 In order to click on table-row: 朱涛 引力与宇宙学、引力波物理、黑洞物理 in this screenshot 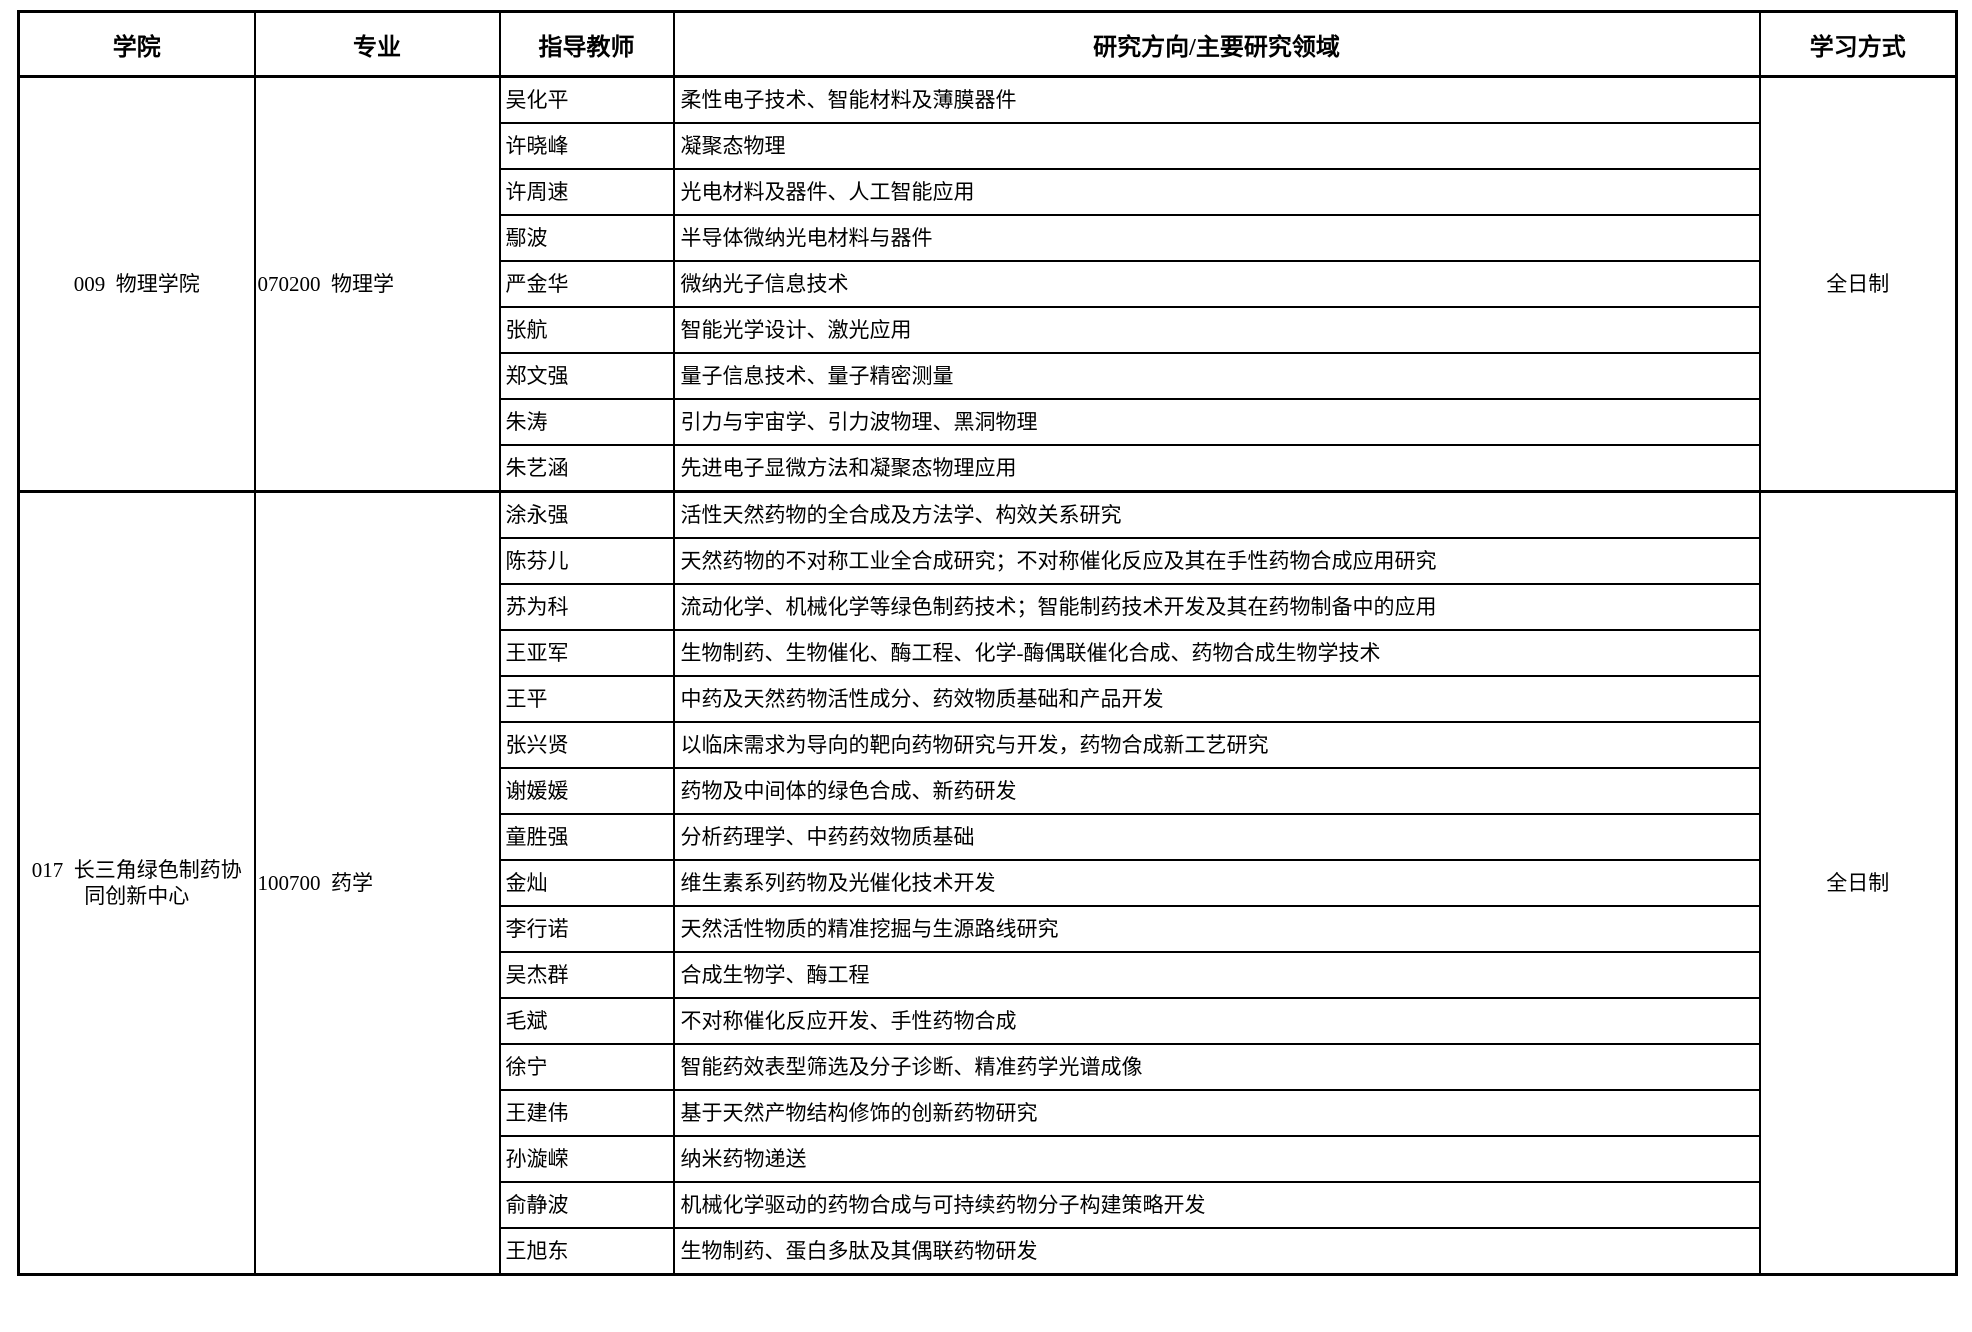, I will do `click(988, 422)`.